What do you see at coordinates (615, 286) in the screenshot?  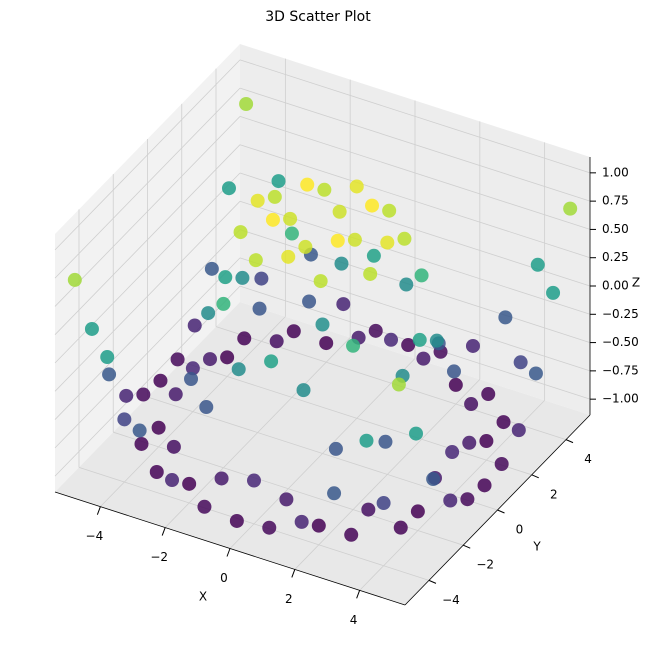 I see `z-tick-label: 0.00` at bounding box center [615, 286].